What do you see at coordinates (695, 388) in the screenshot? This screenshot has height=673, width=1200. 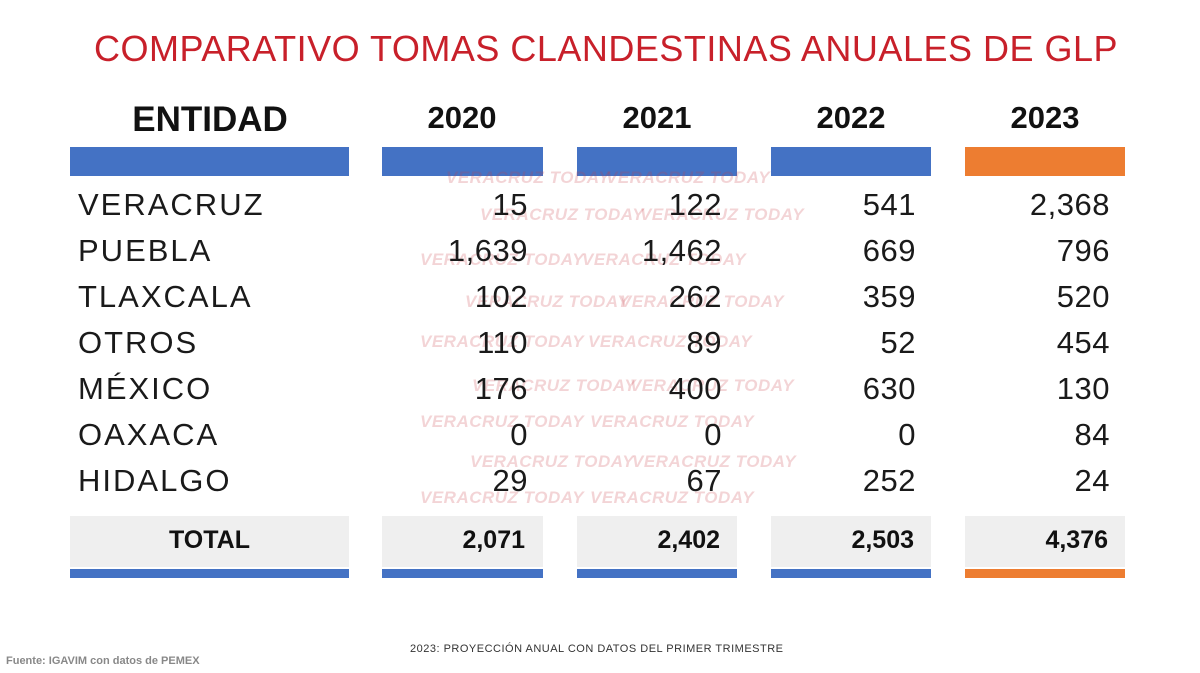 I see `cell-2021: 400` at bounding box center [695, 388].